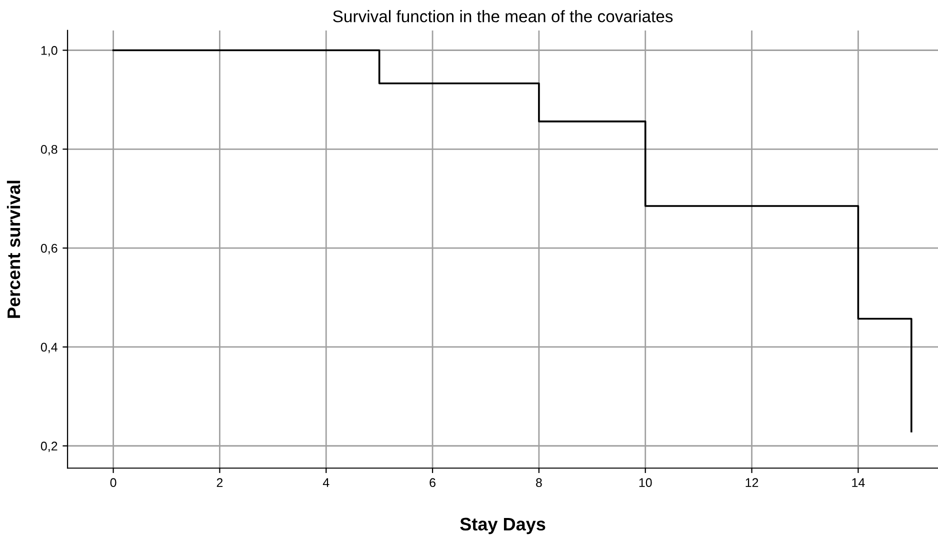  What do you see at coordinates (503, 526) in the screenshot?
I see `x-axis-title: Stay Days` at bounding box center [503, 526].